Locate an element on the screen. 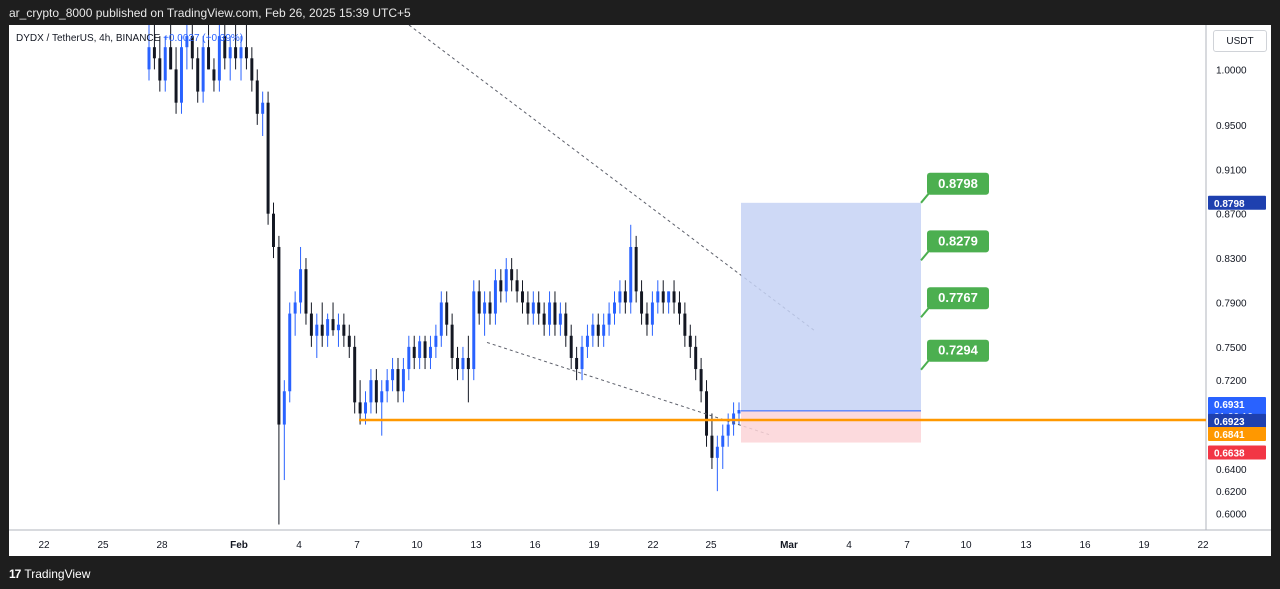 The image size is (1280, 589). price-tick-label: 0.7500 is located at coordinates (1231, 348).